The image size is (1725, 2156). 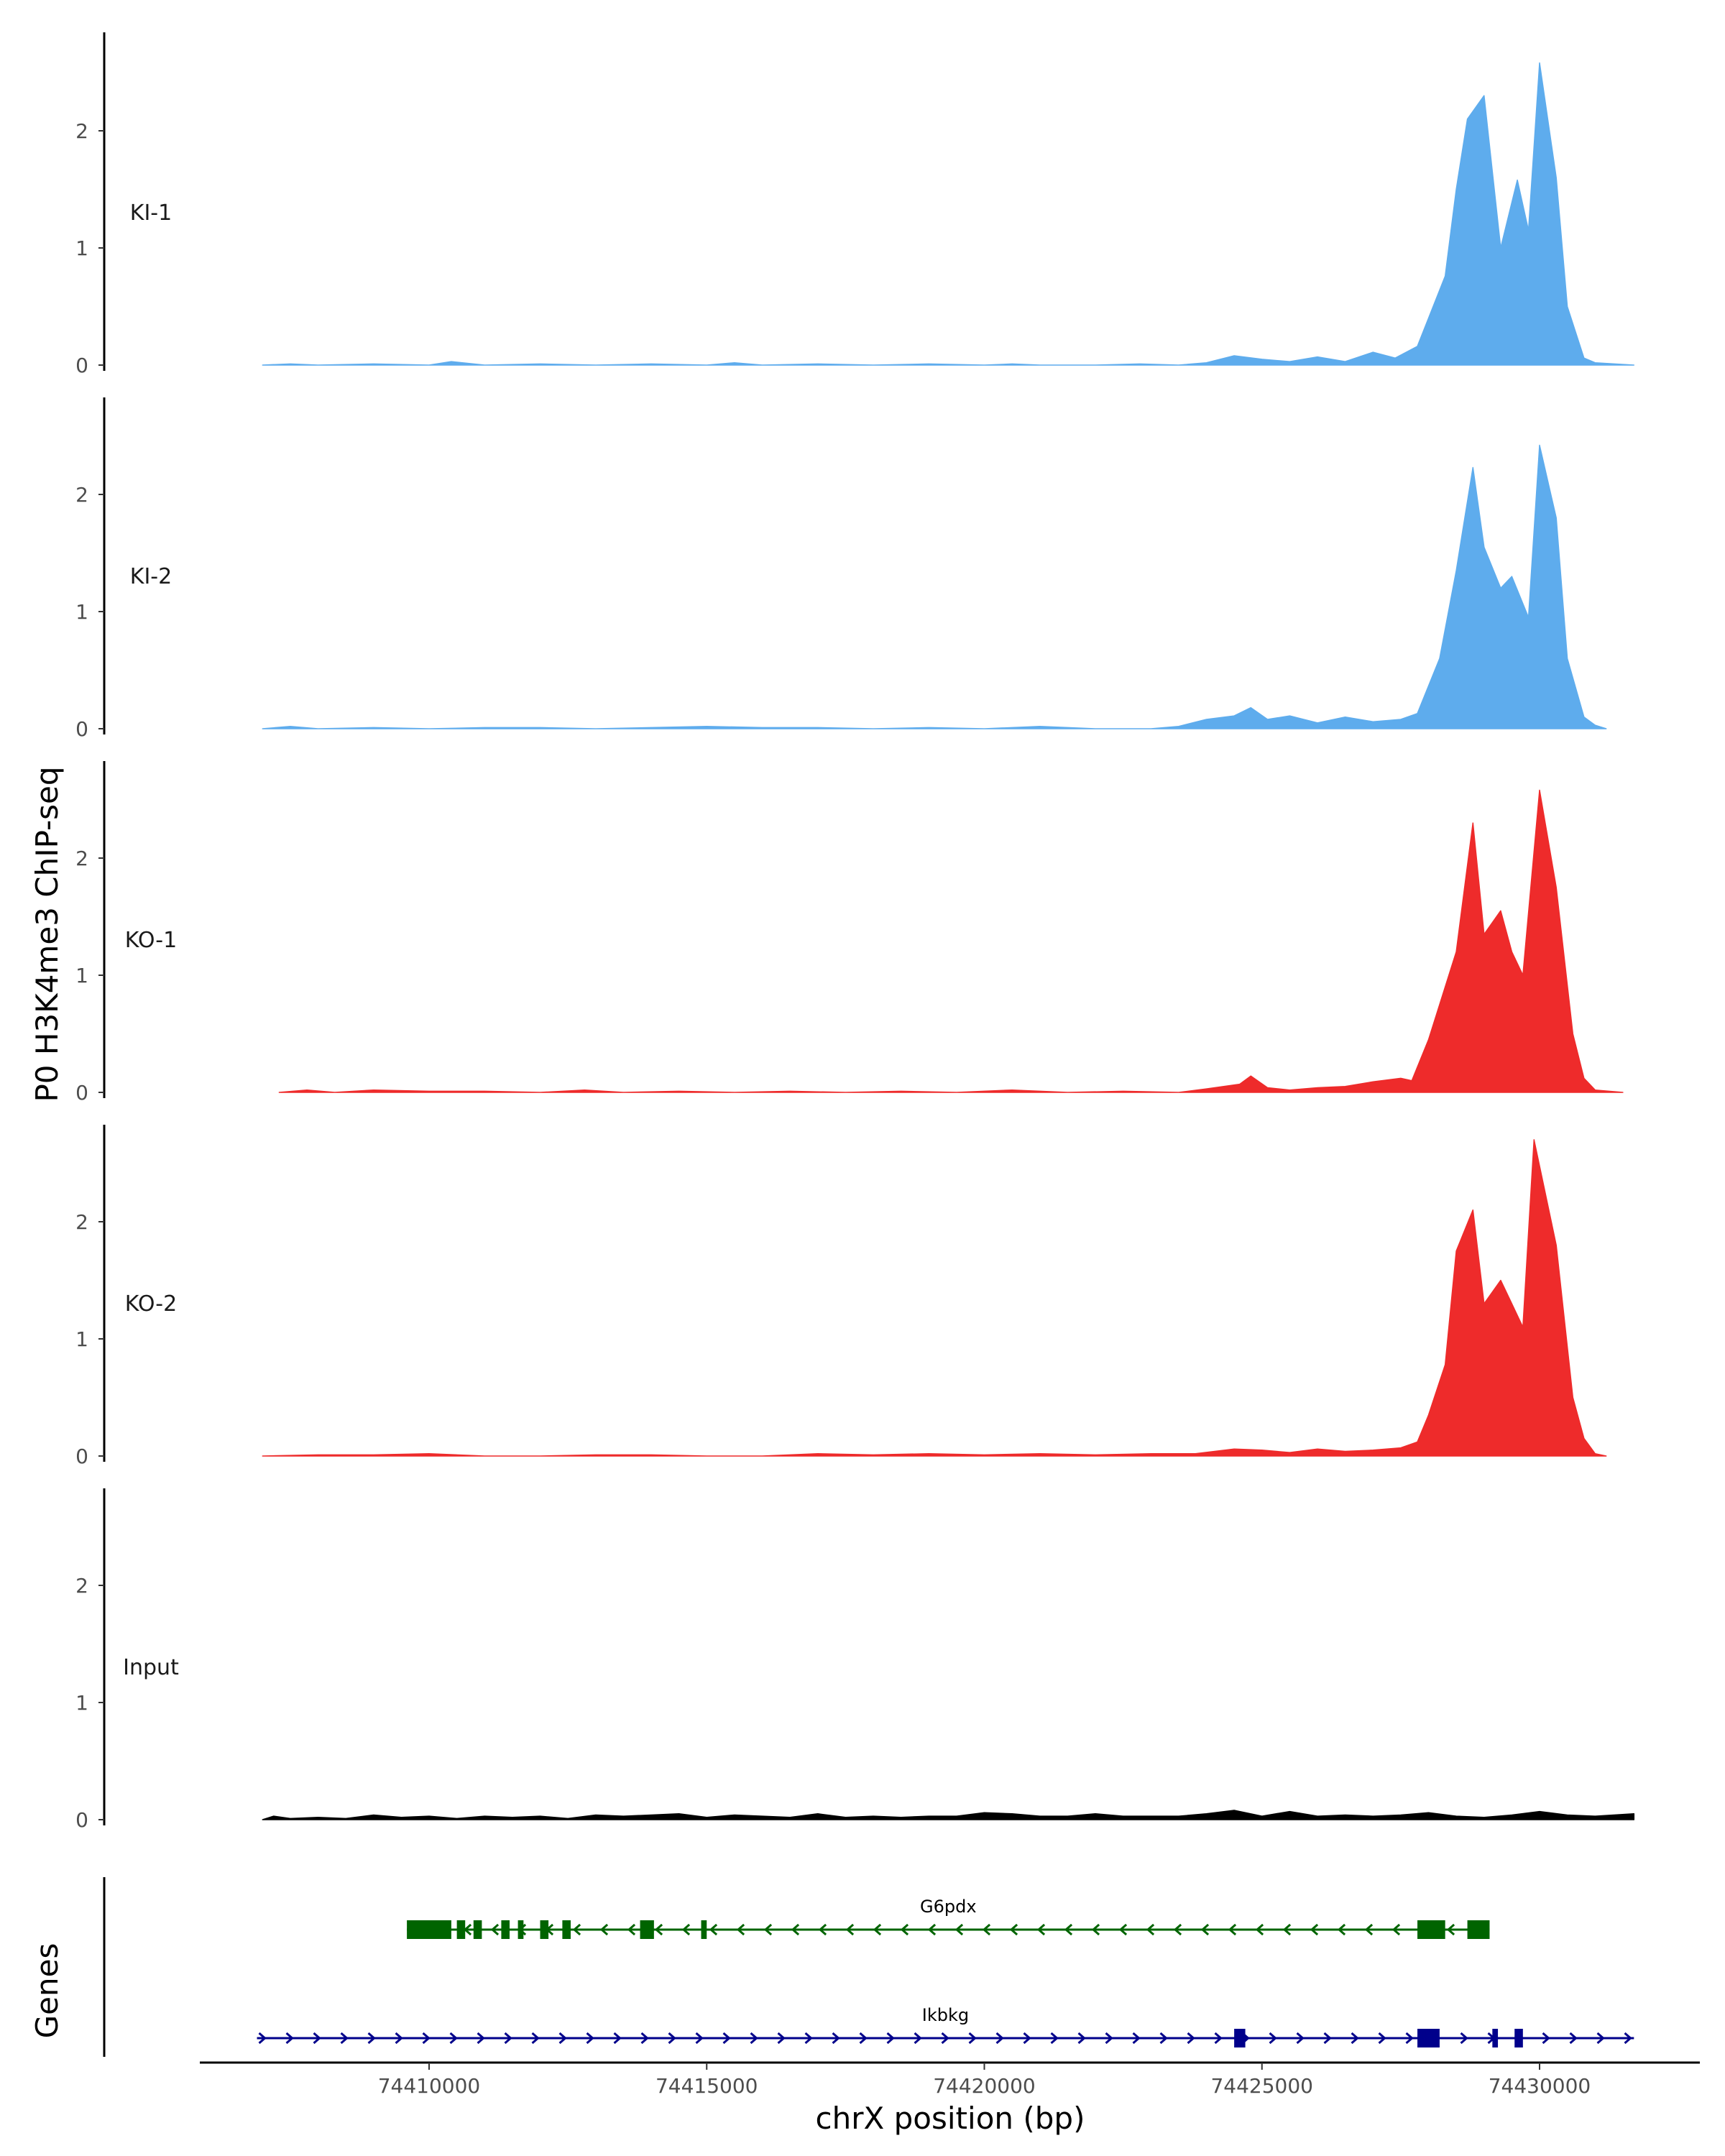 I want to click on track-label-ki-1: KI-1, so click(x=151, y=214).